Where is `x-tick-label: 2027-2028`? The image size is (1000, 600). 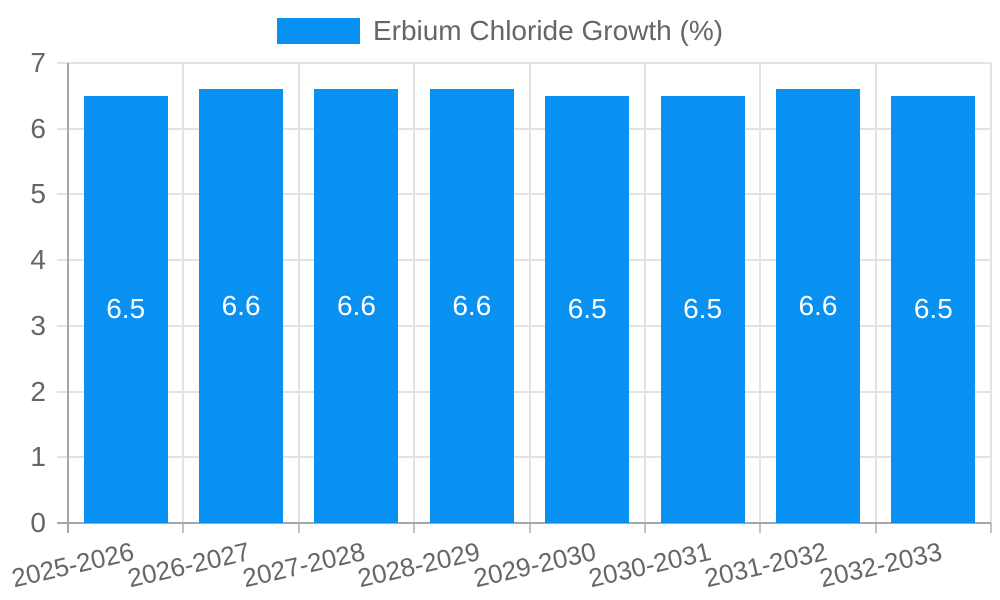 x-tick-label: 2027-2028 is located at coordinates (303, 565).